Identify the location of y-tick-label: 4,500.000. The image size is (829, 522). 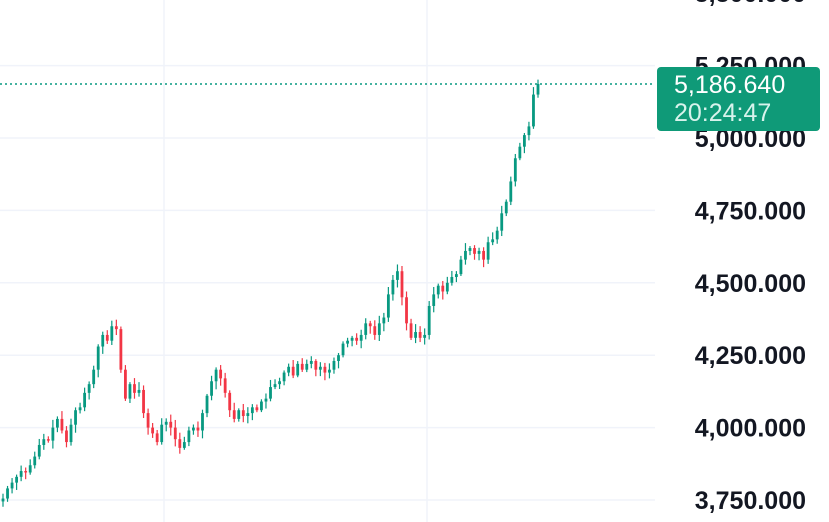
(750, 284).